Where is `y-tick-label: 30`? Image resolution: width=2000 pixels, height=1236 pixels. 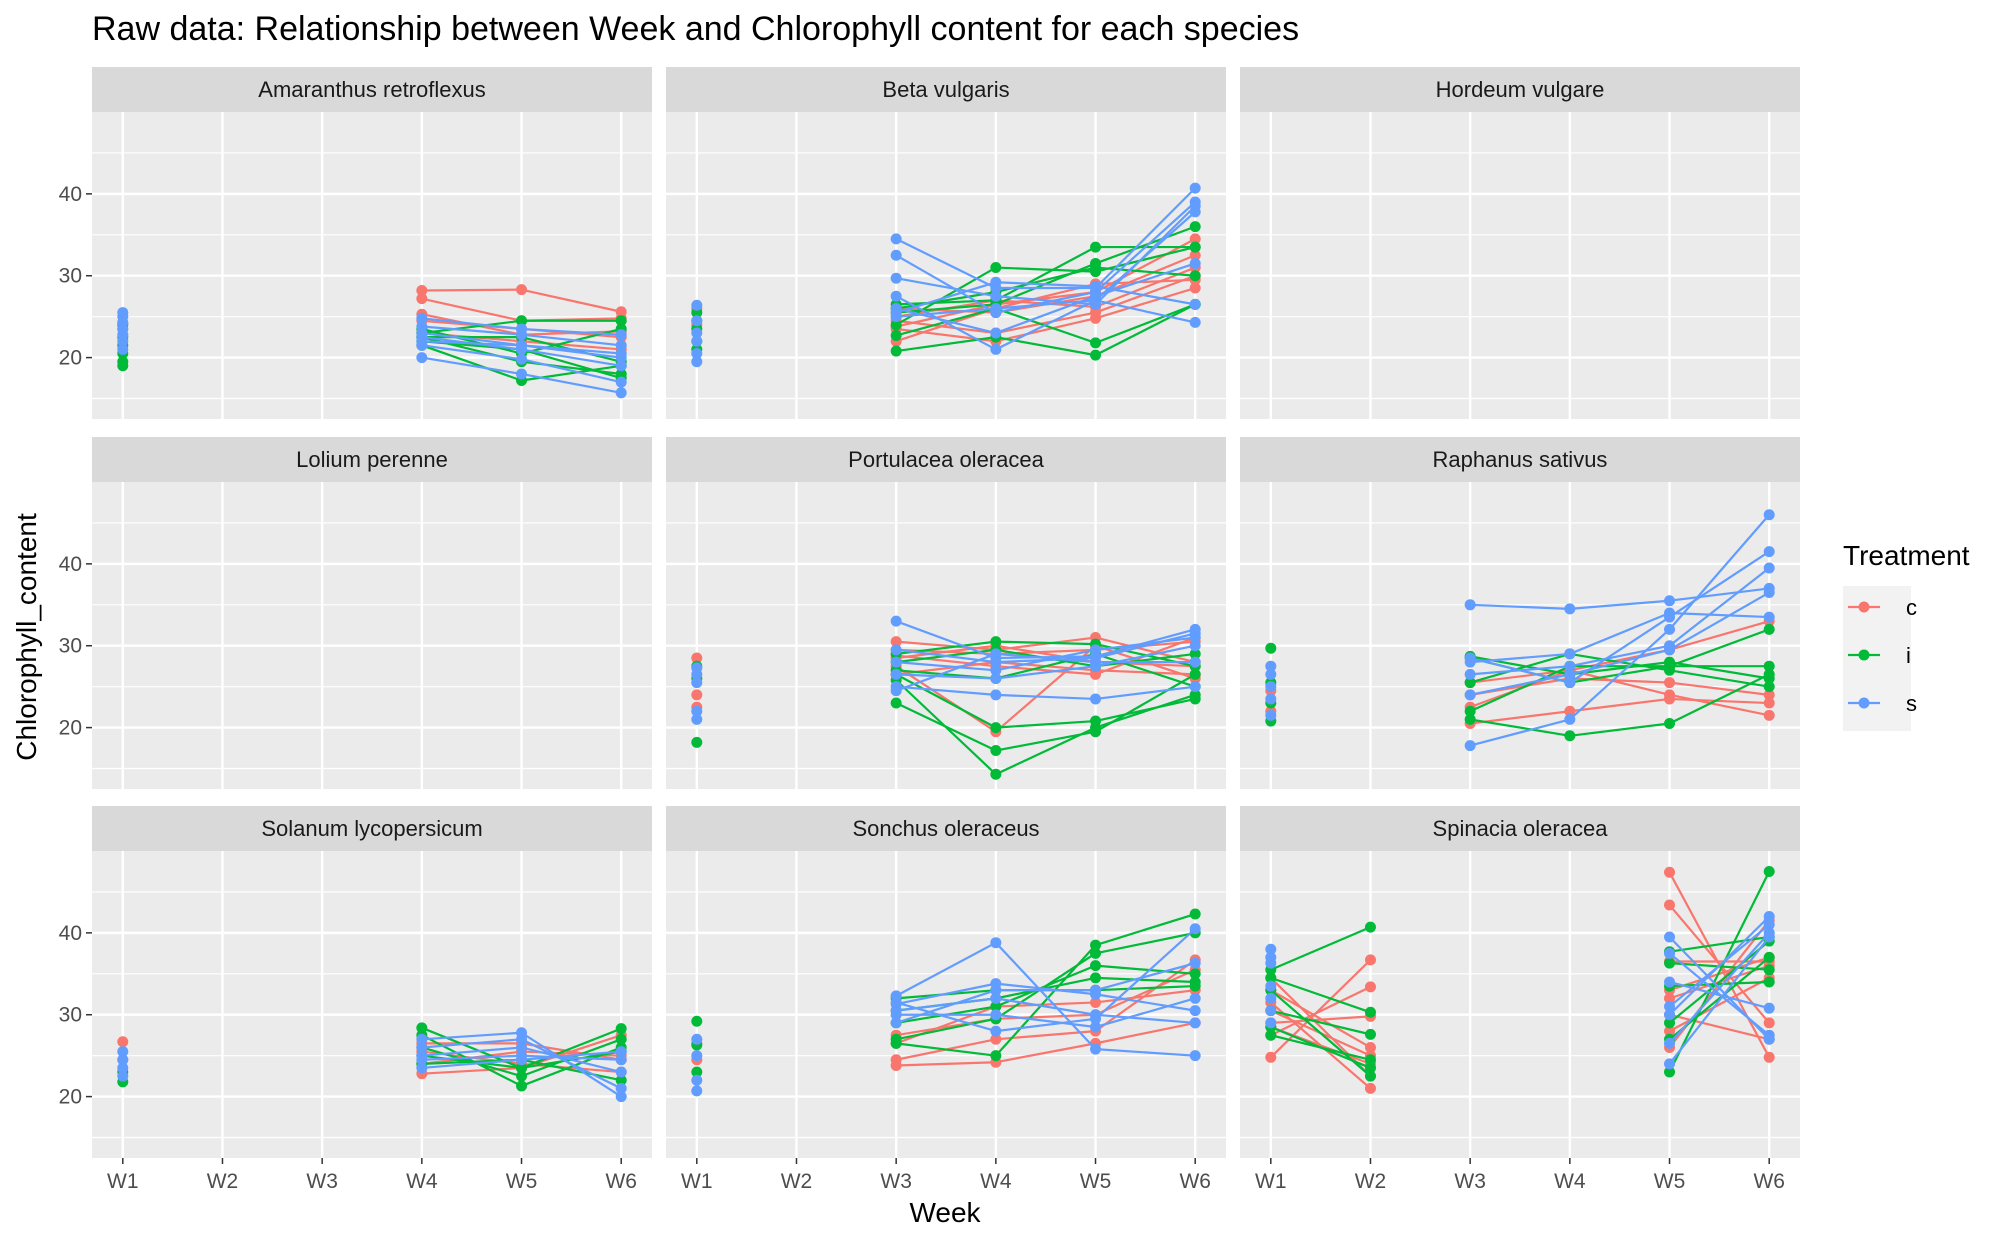
y-tick-label: 30 is located at coordinates (70, 276).